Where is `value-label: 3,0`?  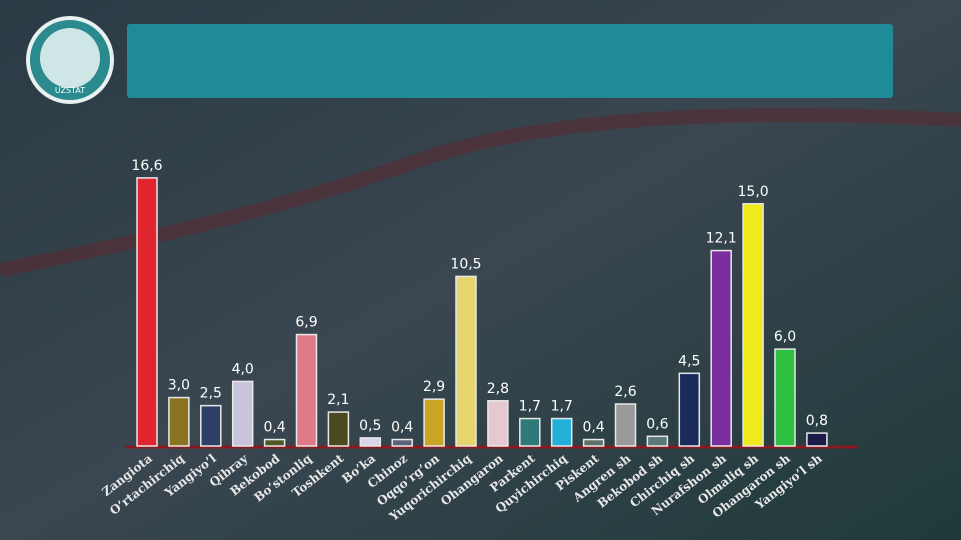
value-label: 3,0 is located at coordinates (179, 386).